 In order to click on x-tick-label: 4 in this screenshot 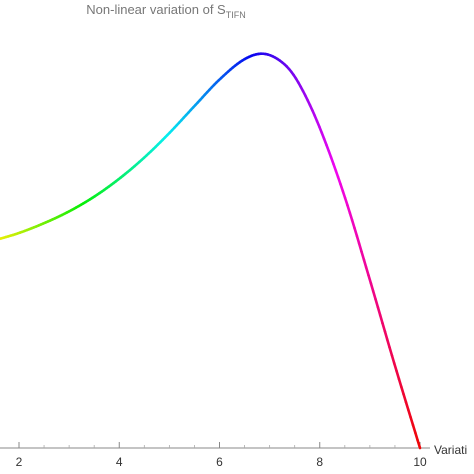, I will do `click(119, 462)`.